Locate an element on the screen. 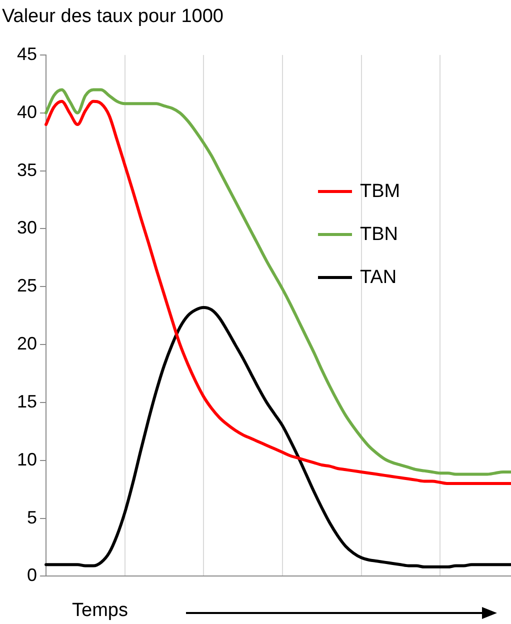 The height and width of the screenshot is (624, 511). y-tick-label: 5 is located at coordinates (32, 517).